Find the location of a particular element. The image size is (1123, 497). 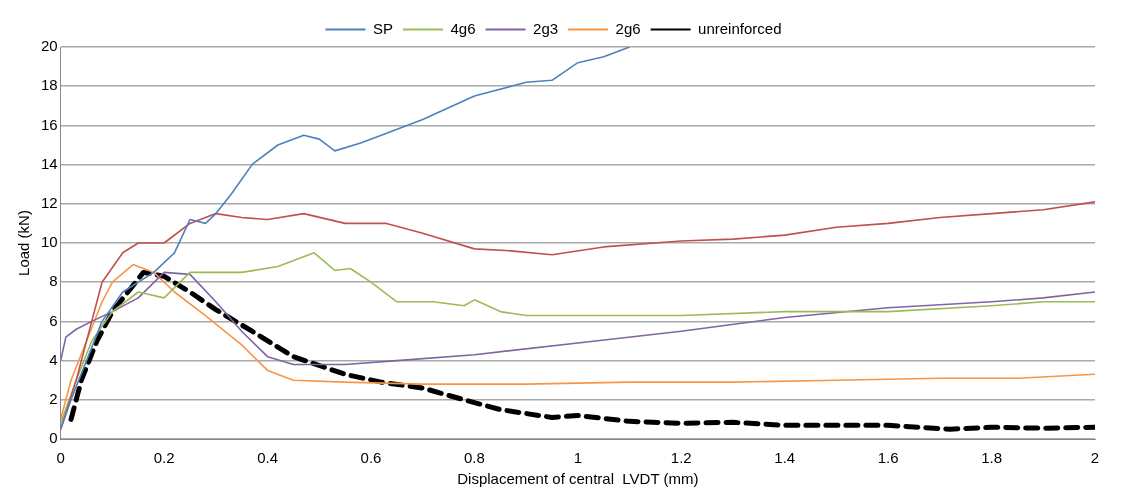

y-tick-label: 4 is located at coordinates (53, 359).